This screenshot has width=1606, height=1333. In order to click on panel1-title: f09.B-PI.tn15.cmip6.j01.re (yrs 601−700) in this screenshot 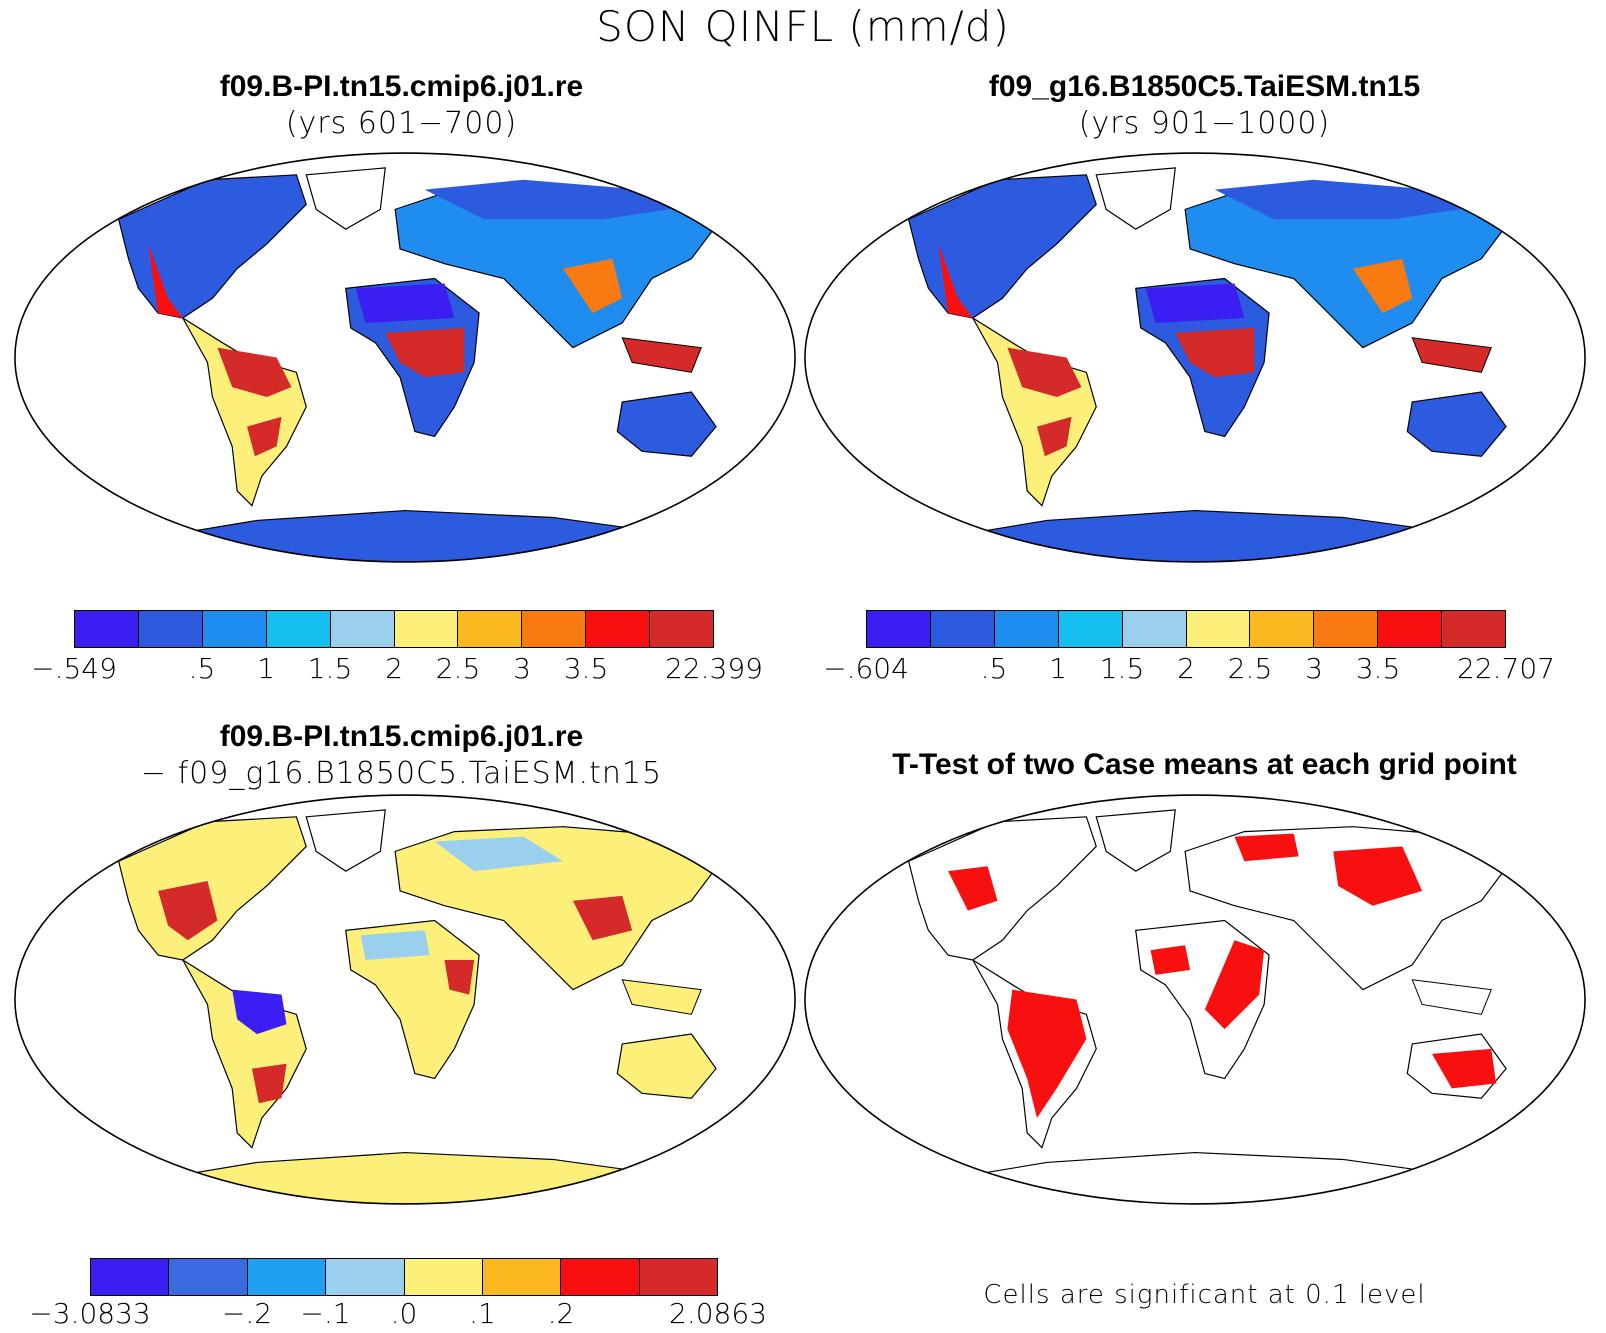, I will do `click(401, 105)`.